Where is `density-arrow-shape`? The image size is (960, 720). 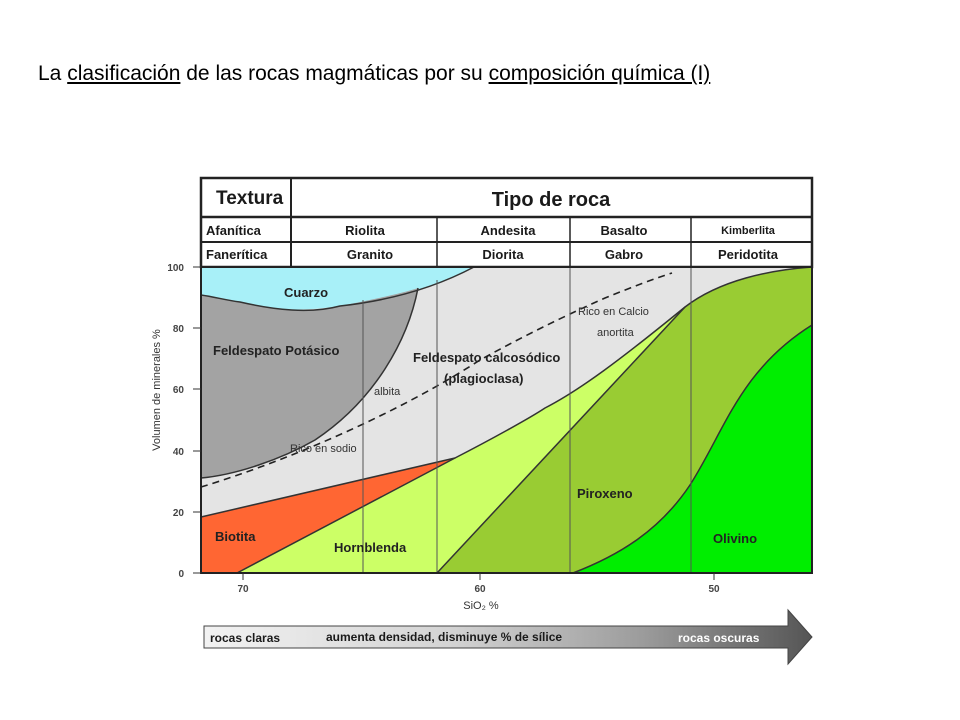
density-arrow-shape is located at coordinates (508, 637).